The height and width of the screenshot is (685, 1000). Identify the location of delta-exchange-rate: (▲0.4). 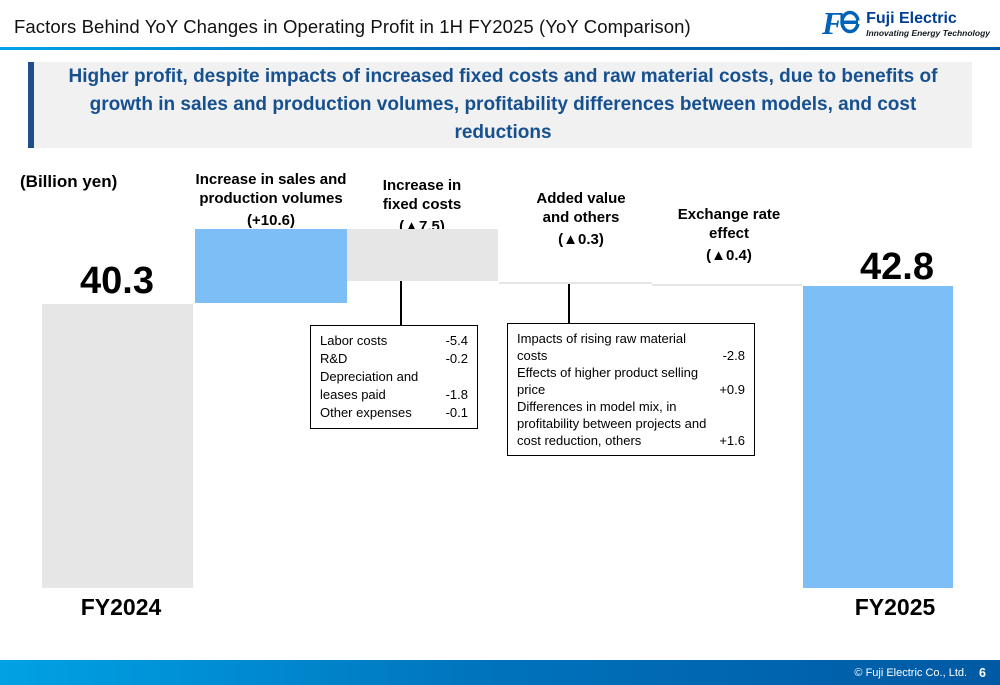
(729, 255).